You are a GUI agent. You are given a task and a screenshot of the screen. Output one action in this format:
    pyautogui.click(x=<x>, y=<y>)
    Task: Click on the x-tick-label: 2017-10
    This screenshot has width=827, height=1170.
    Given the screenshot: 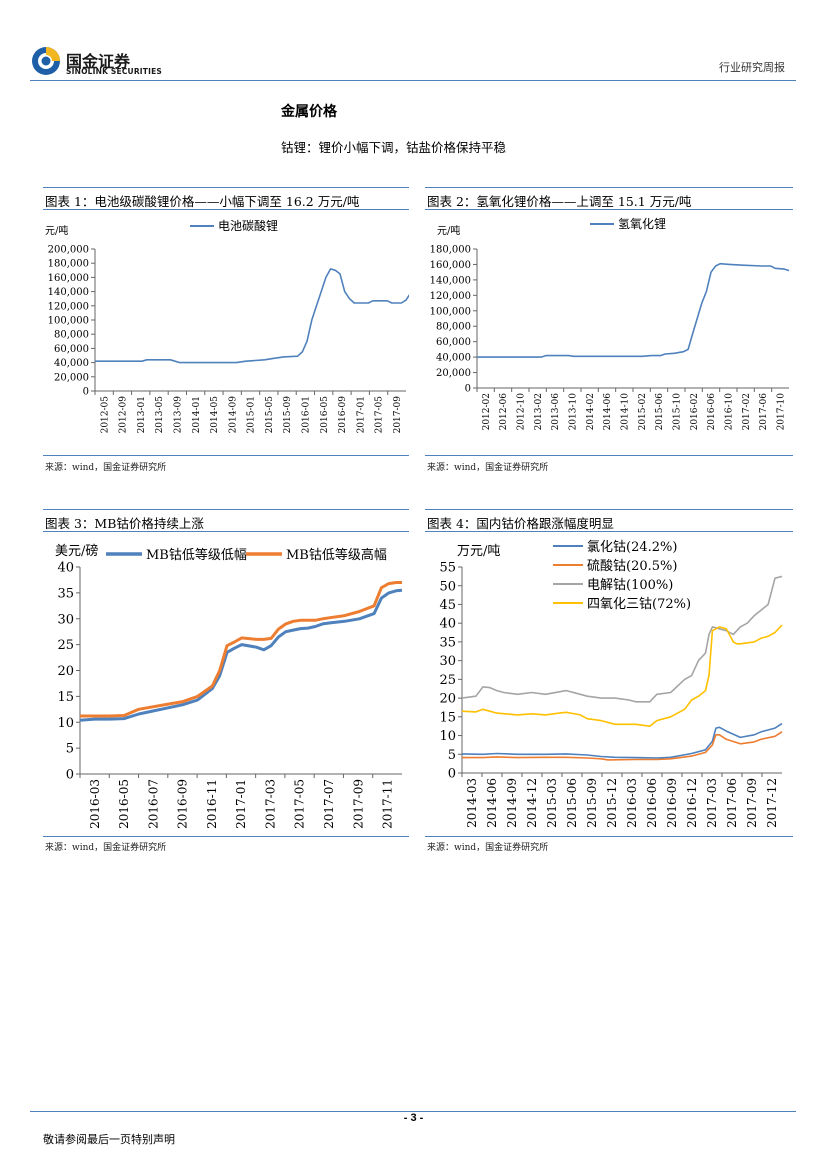 What is the action you would take?
    pyautogui.click(x=781, y=412)
    